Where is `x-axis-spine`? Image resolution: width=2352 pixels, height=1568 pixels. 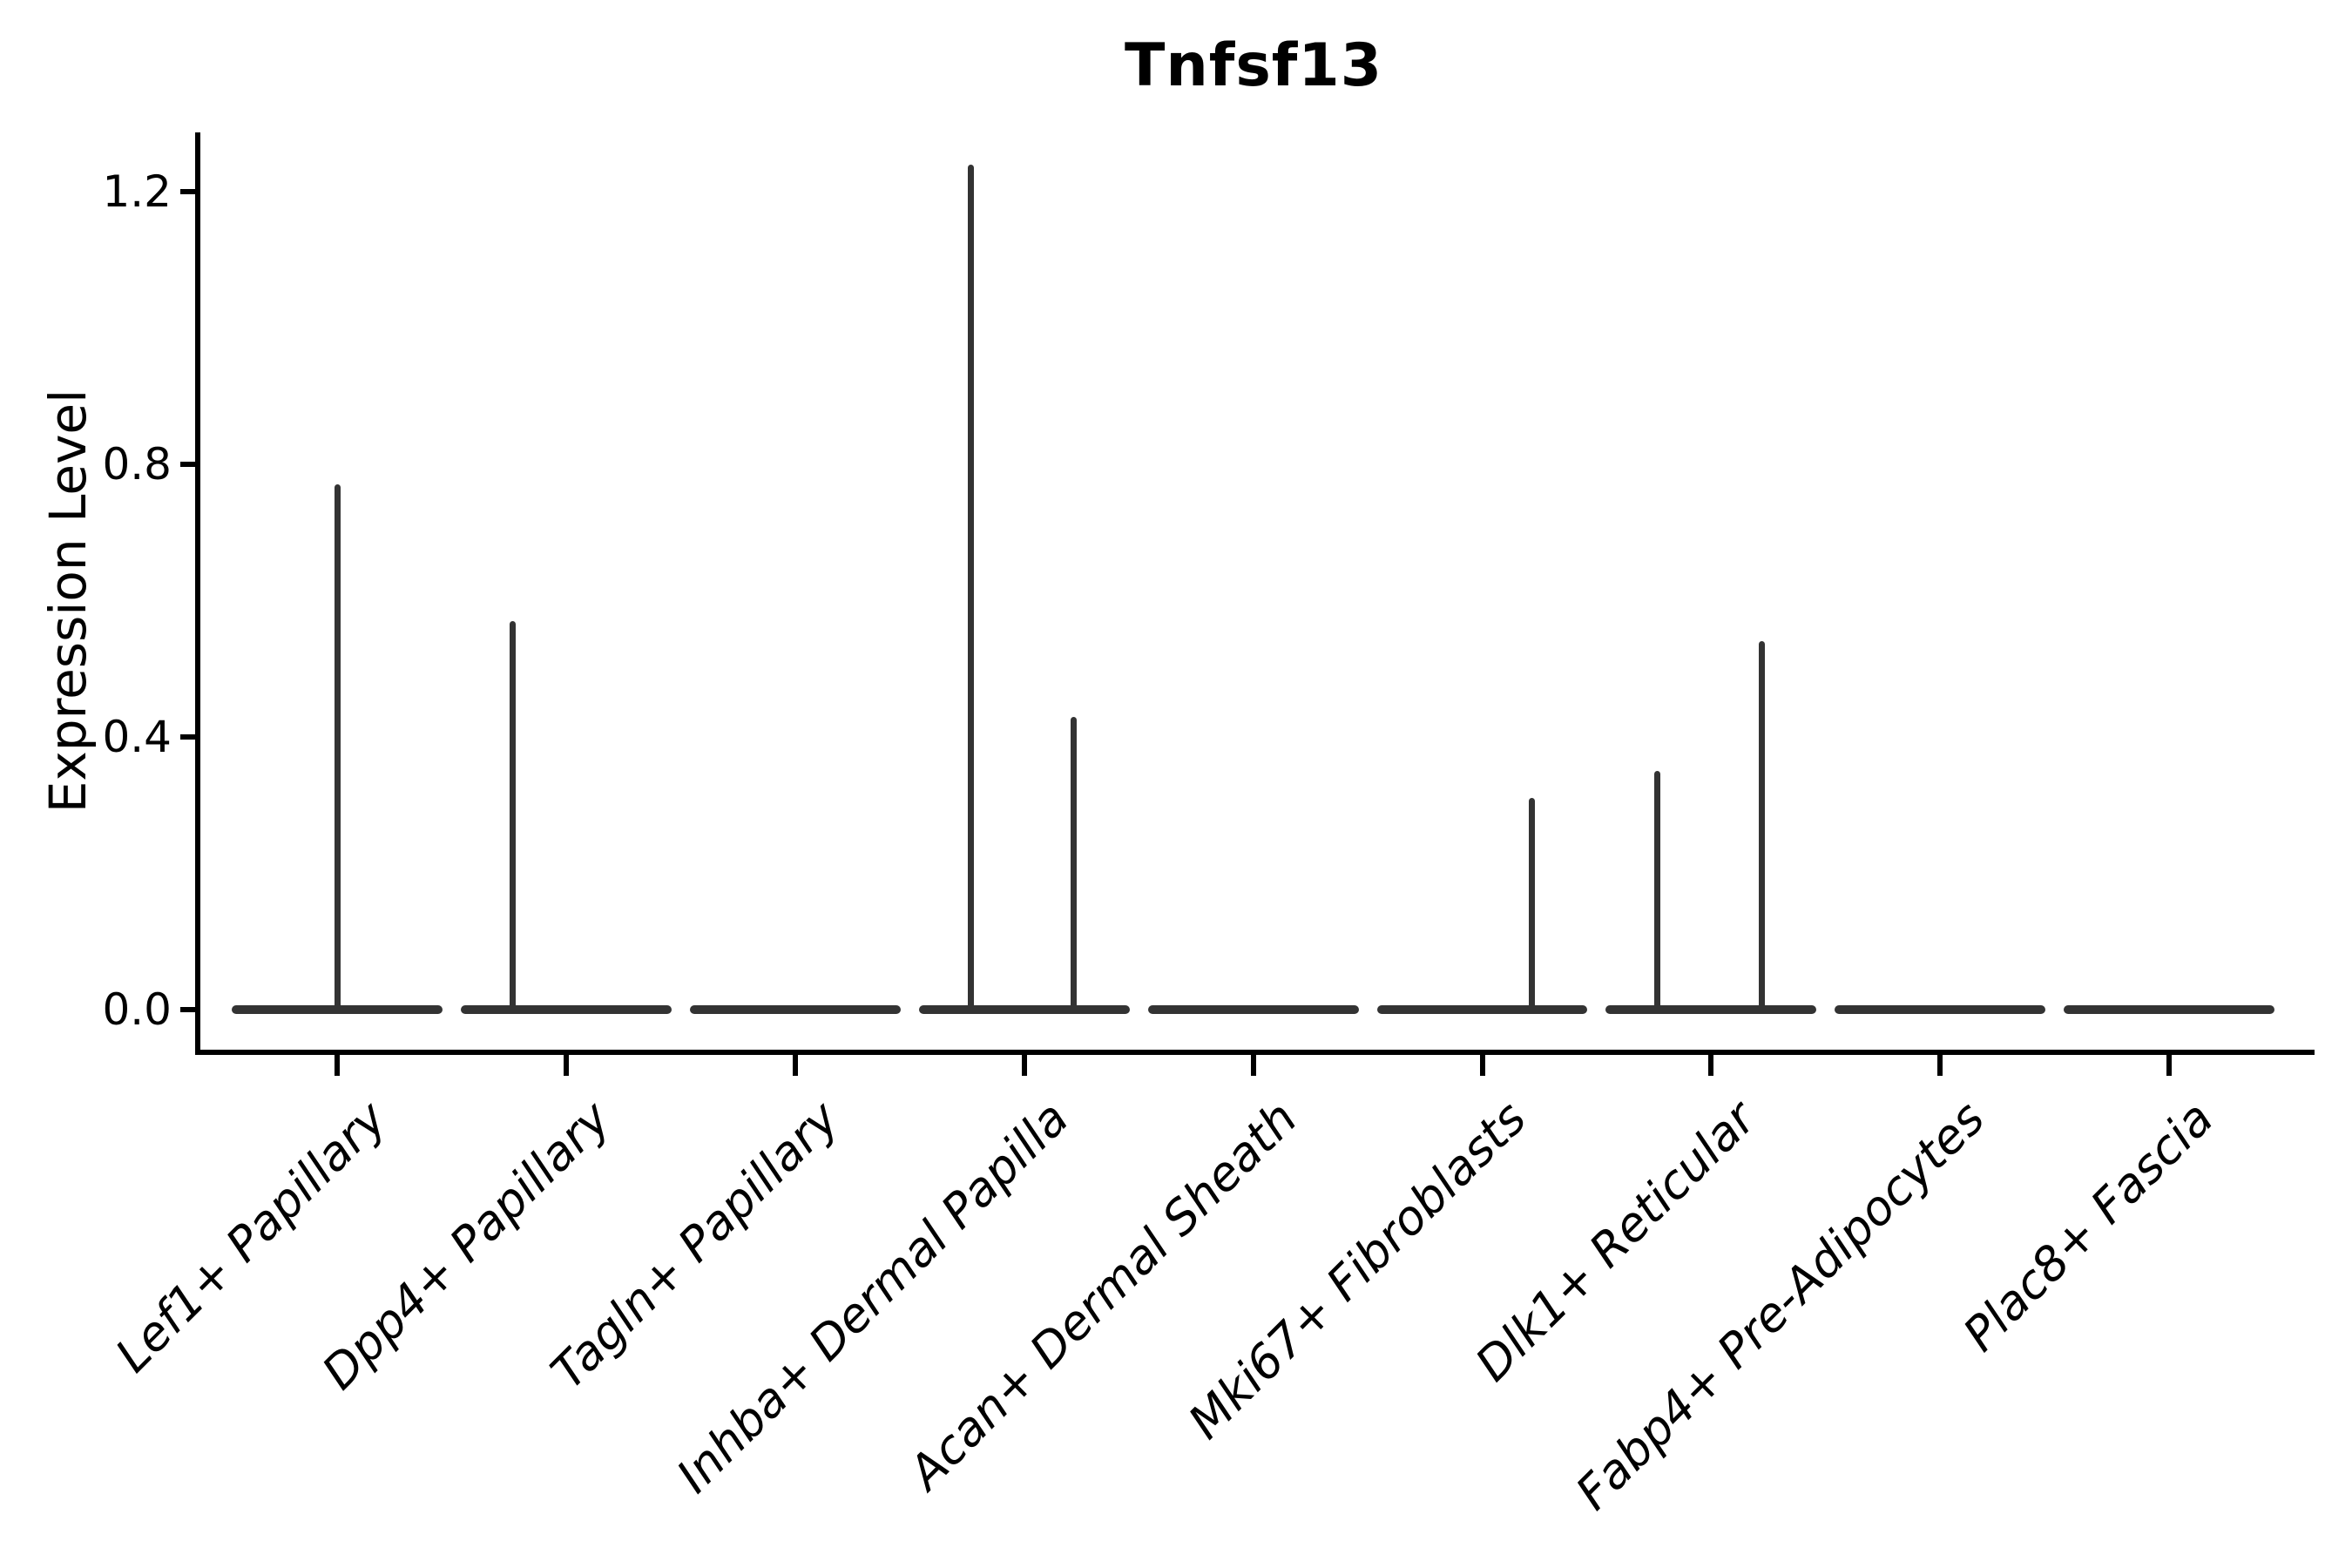 x-axis-spine is located at coordinates (1255, 1053).